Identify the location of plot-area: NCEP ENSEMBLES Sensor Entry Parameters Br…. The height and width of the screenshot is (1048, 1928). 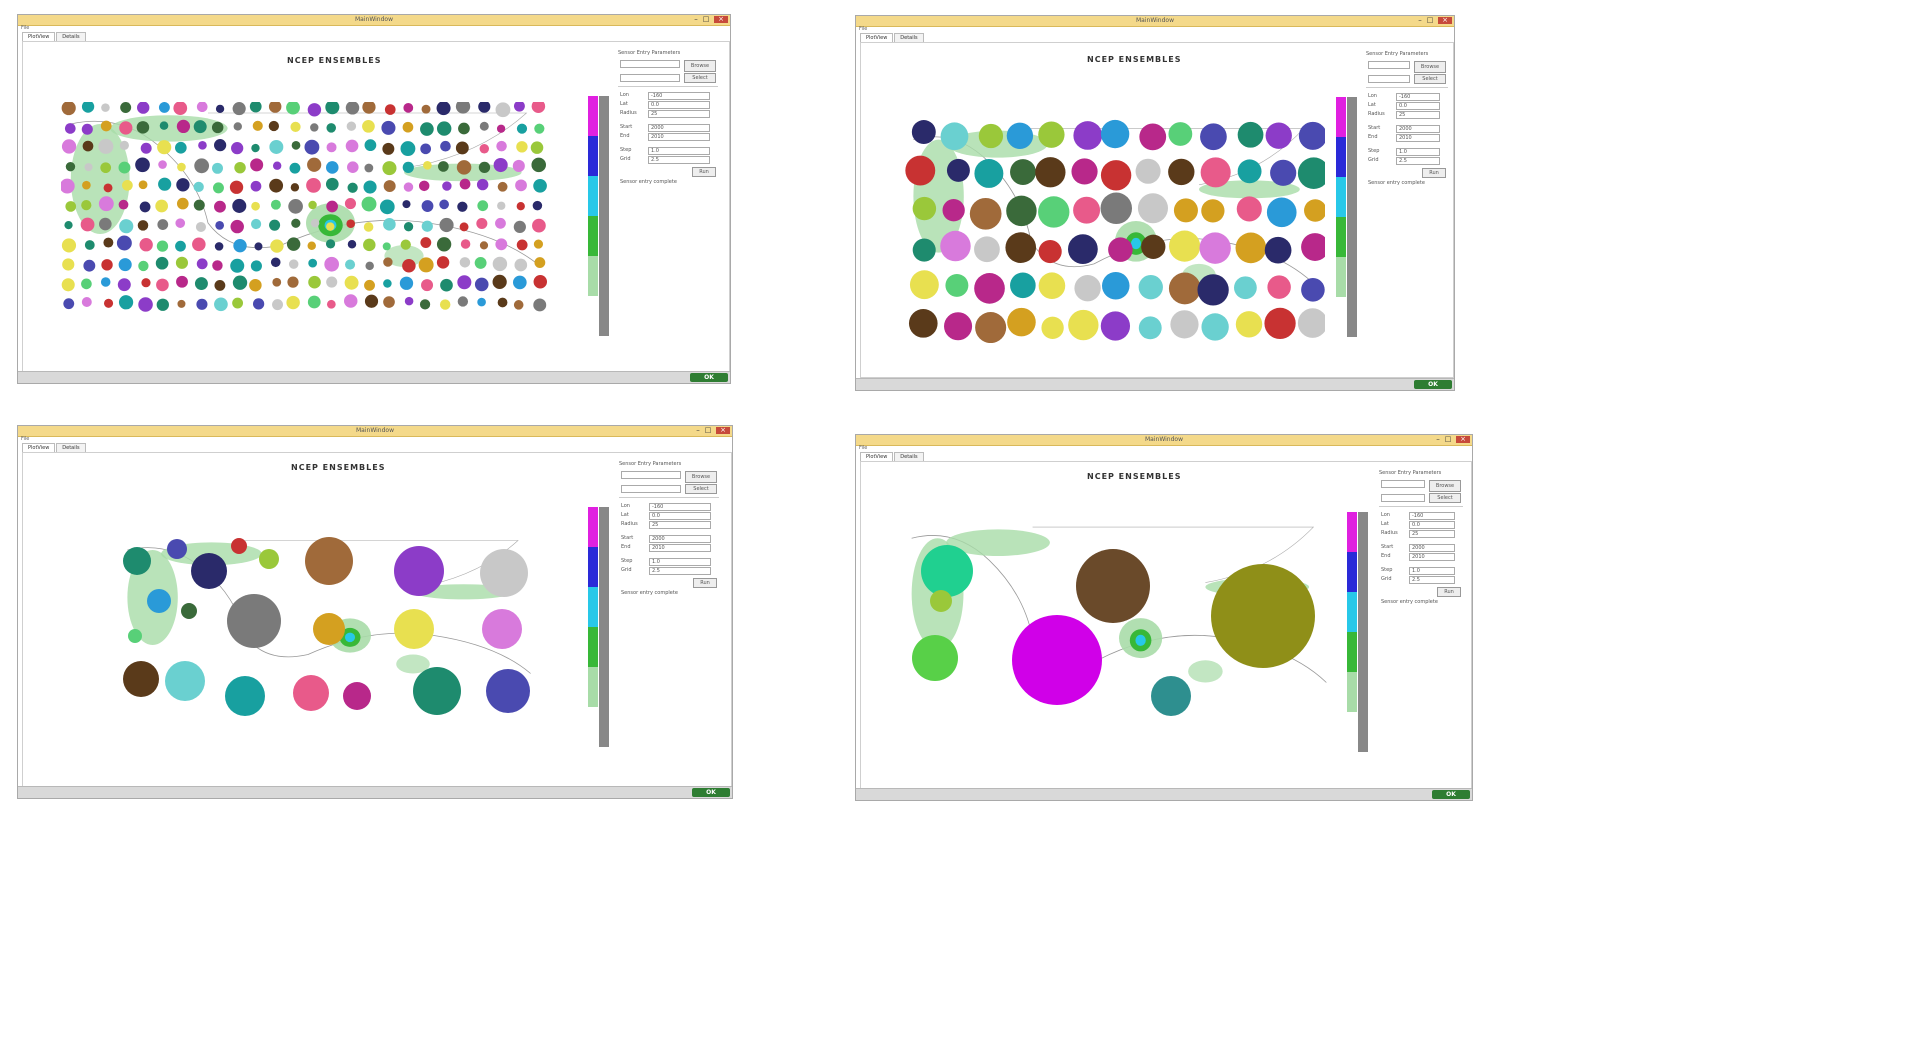
(1166, 625).